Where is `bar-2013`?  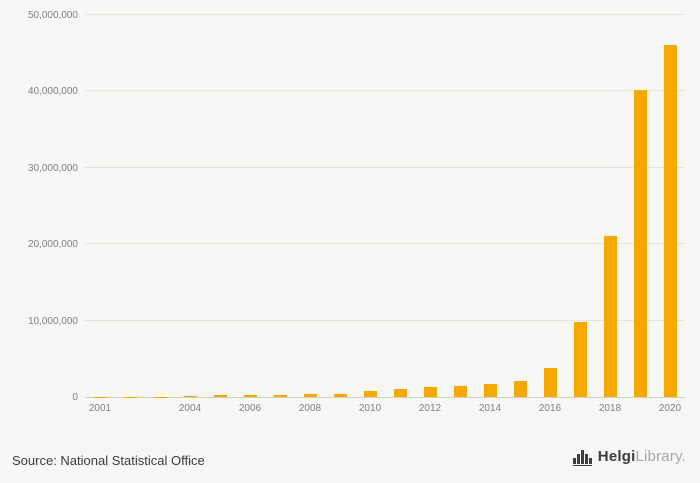 bar-2013 is located at coordinates (460, 391).